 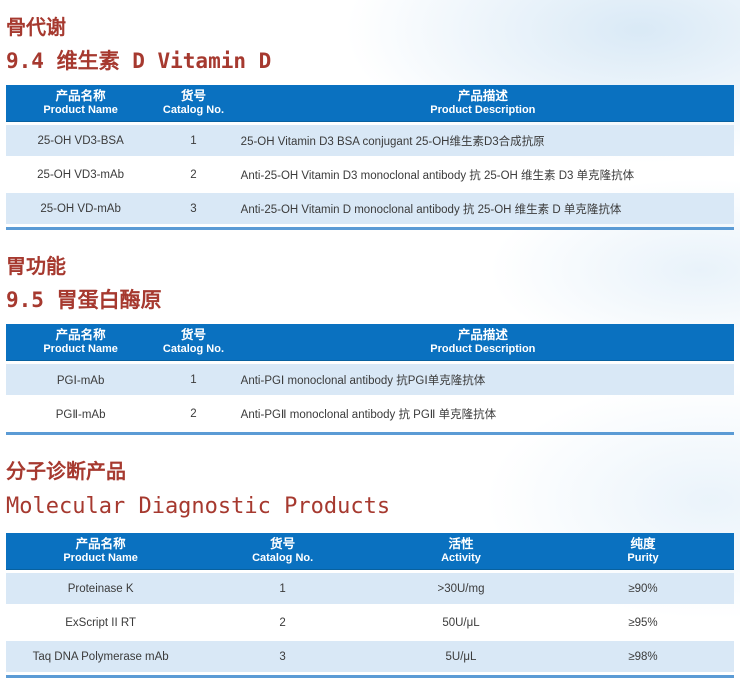 I want to click on category-heading: 分子诊断产品, so click(x=66, y=472).